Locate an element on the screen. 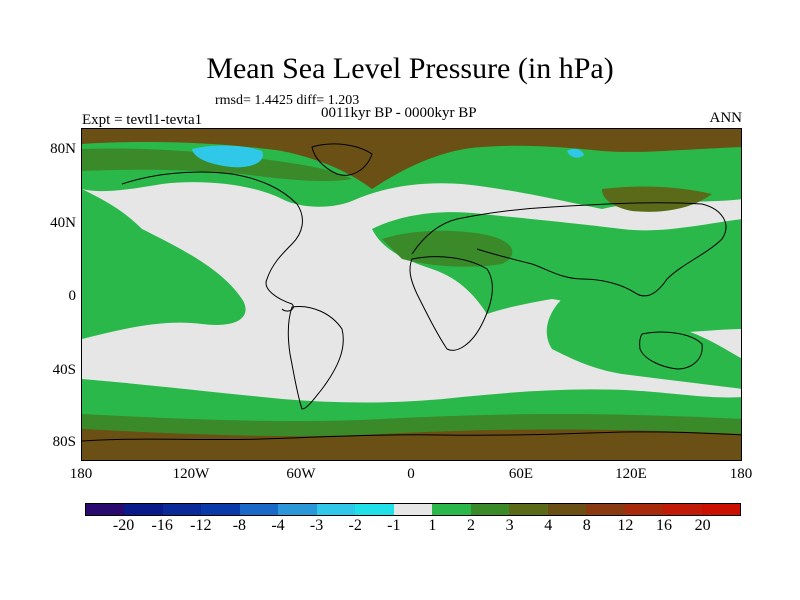 This screenshot has width=800, height=600. lon-label-60e: 60E is located at coordinates (521, 474).